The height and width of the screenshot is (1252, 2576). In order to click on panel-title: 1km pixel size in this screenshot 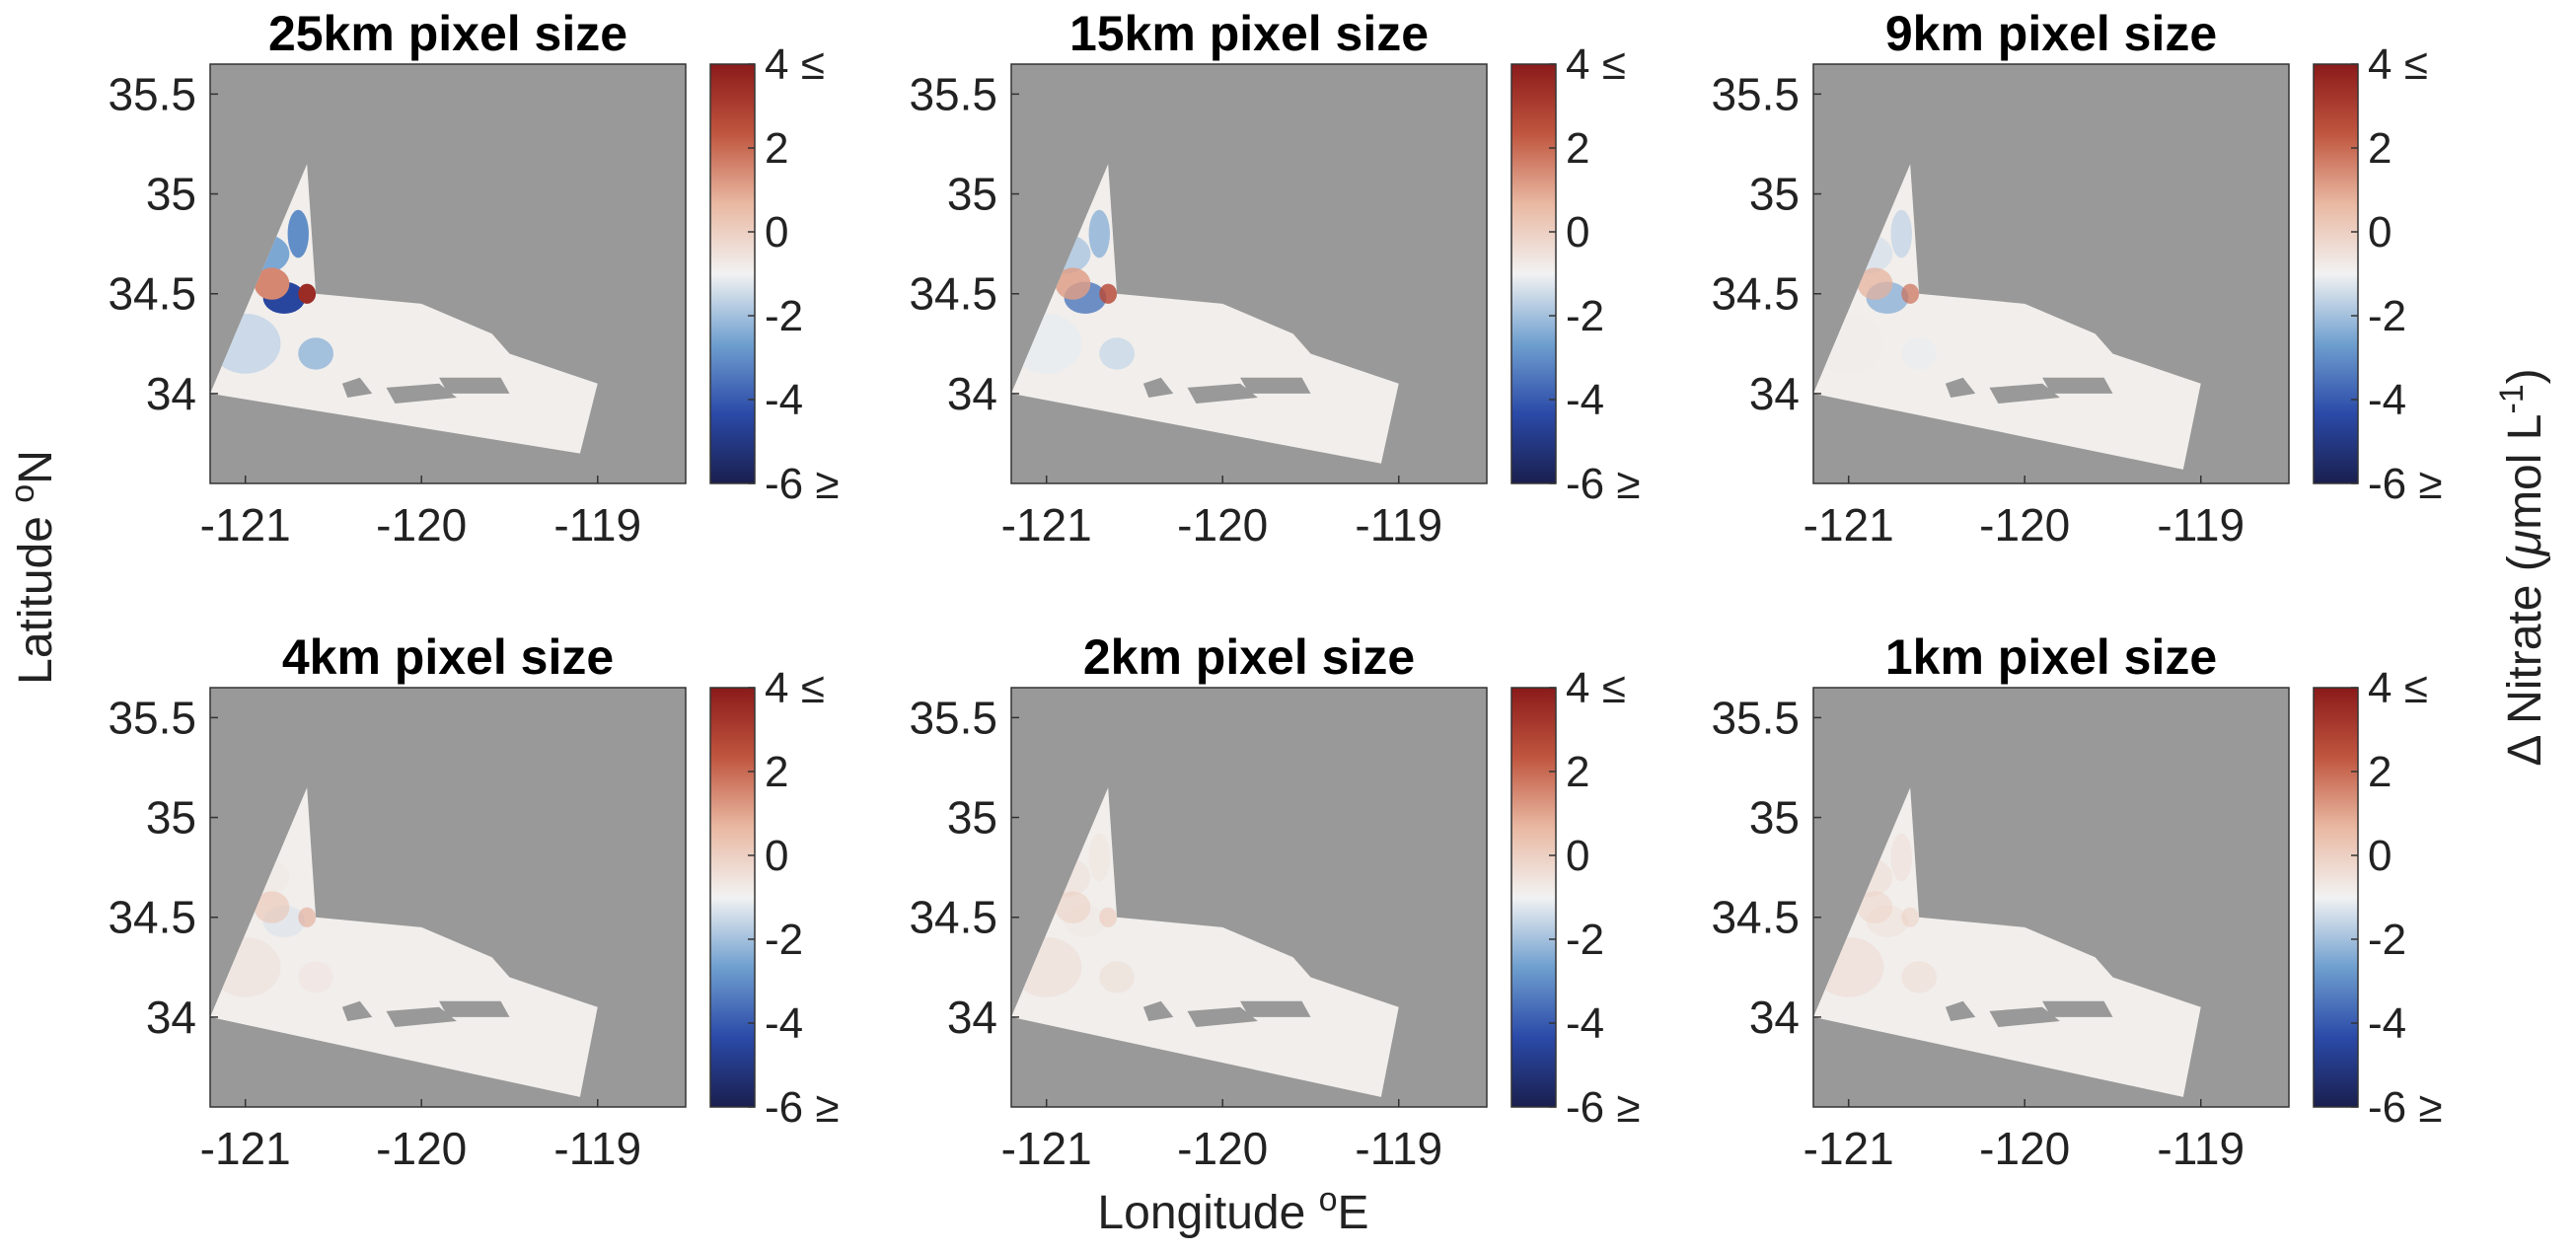, I will do `click(2051, 657)`.